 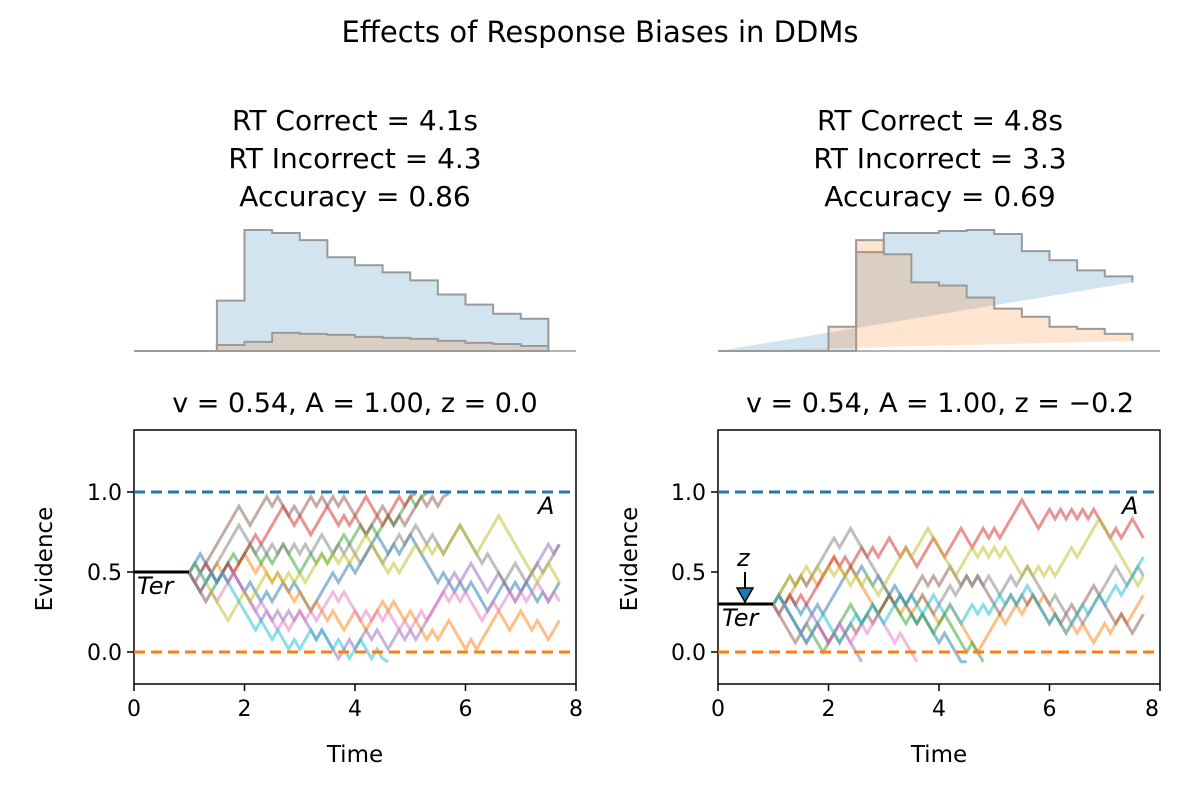 What do you see at coordinates (939, 709) in the screenshot?
I see `x-tick-right-4: 4` at bounding box center [939, 709].